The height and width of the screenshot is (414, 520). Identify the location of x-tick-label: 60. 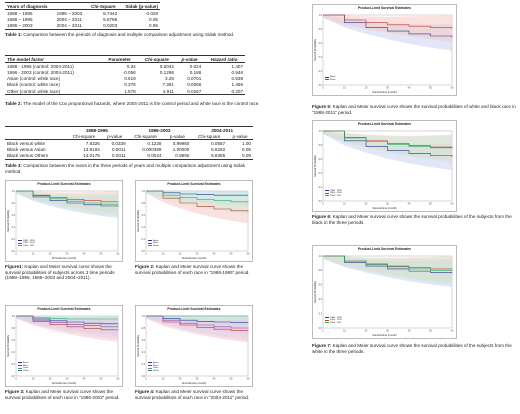
(248, 379).